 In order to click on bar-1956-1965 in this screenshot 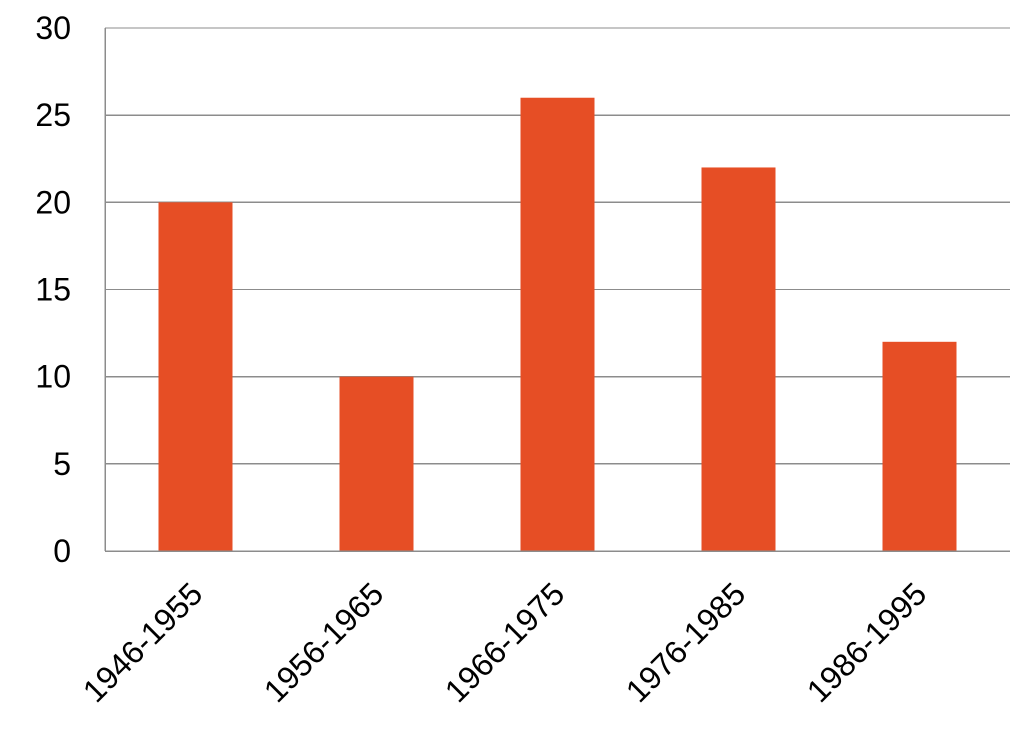, I will do `click(376, 463)`.